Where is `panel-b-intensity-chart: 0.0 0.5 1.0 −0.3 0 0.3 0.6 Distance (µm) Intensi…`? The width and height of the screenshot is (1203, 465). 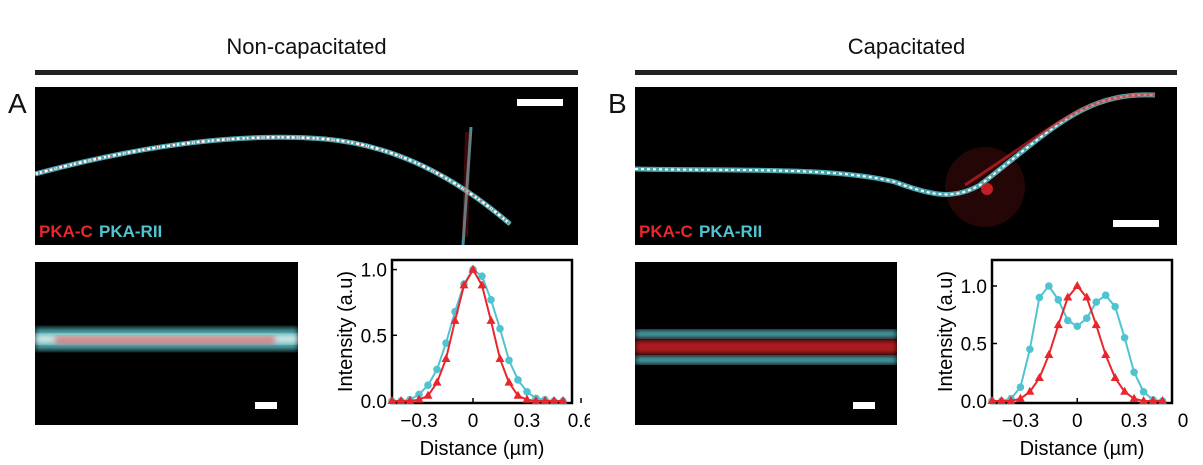 panel-b-intensity-chart: 0.0 0.5 1.0 −0.3 0 0.3 0.6 Distance (µm) Intensi… is located at coordinates (1062, 359).